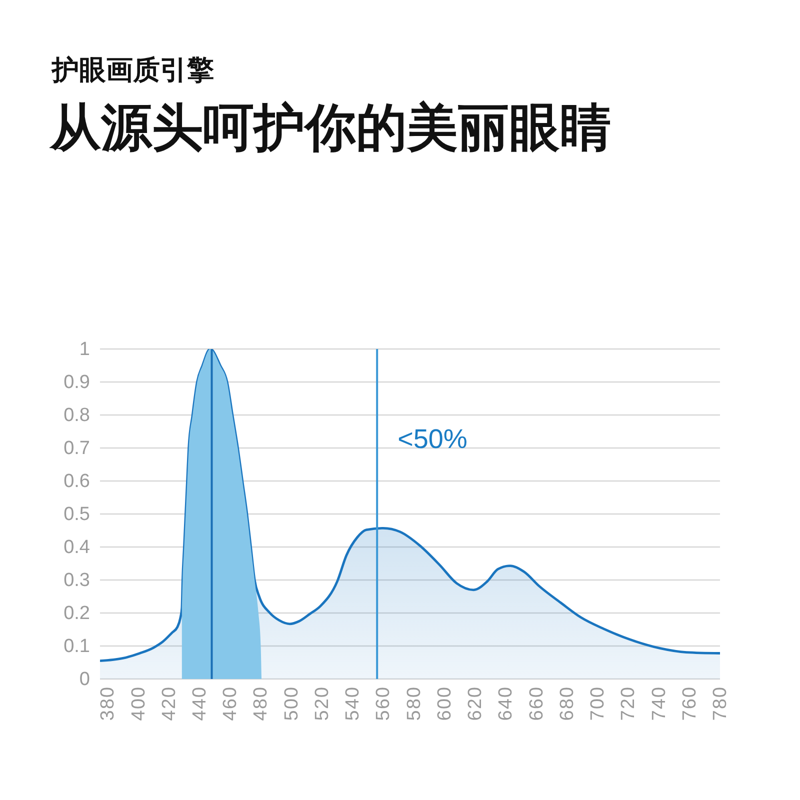  I want to click on y-tick-label: 0, so click(84, 679).